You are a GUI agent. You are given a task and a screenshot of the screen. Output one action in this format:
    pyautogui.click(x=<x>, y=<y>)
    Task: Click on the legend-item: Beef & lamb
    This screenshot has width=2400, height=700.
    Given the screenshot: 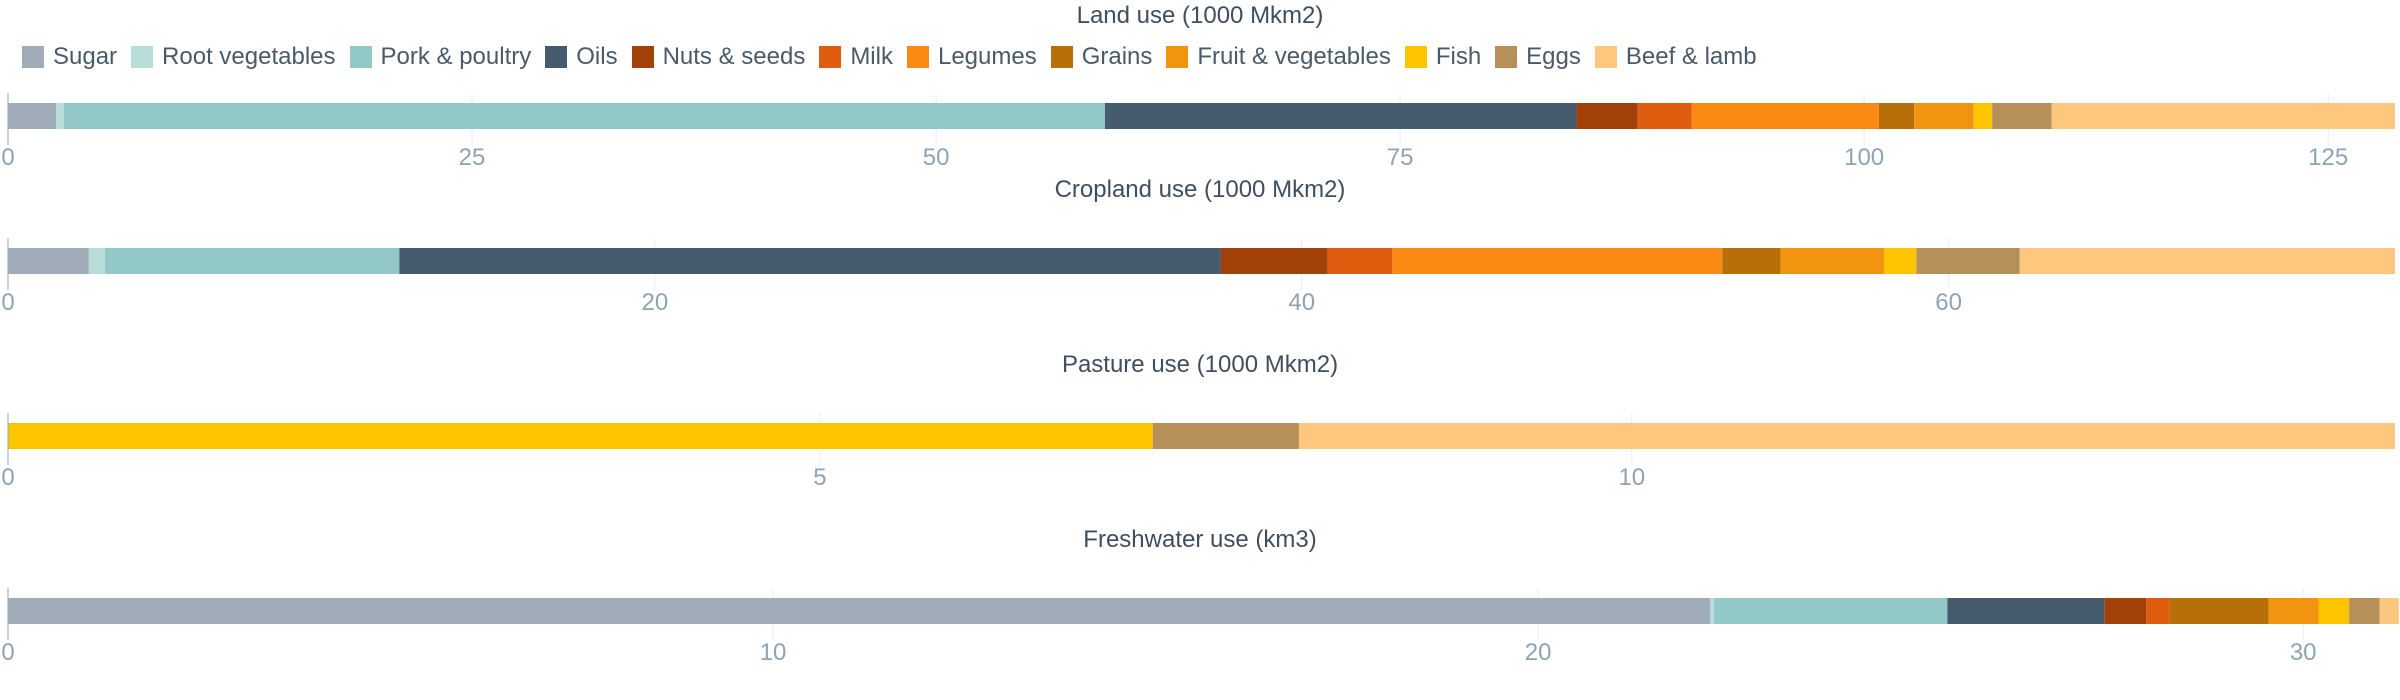 What is the action you would take?
    pyautogui.click(x=1675, y=57)
    